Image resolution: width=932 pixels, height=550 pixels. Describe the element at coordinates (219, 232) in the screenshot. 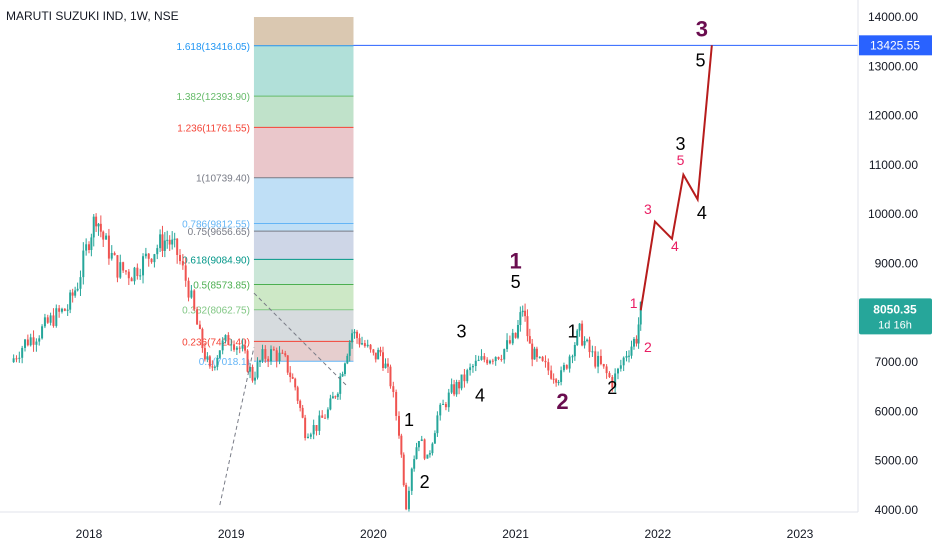

I see `fib-level-label: 0.75(9656.65)` at that location.